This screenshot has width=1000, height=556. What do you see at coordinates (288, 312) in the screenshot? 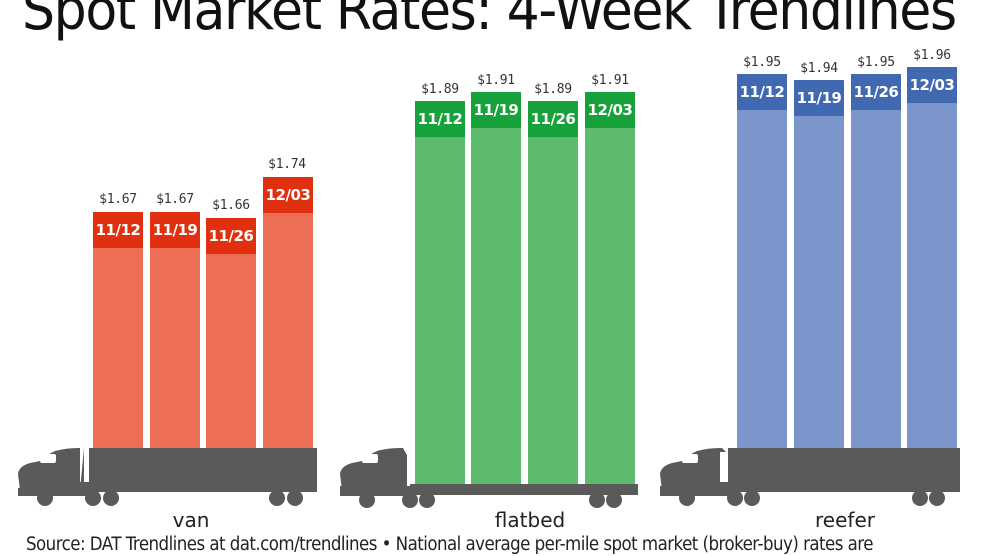
I see `bar-van-1203: 12/03` at bounding box center [288, 312].